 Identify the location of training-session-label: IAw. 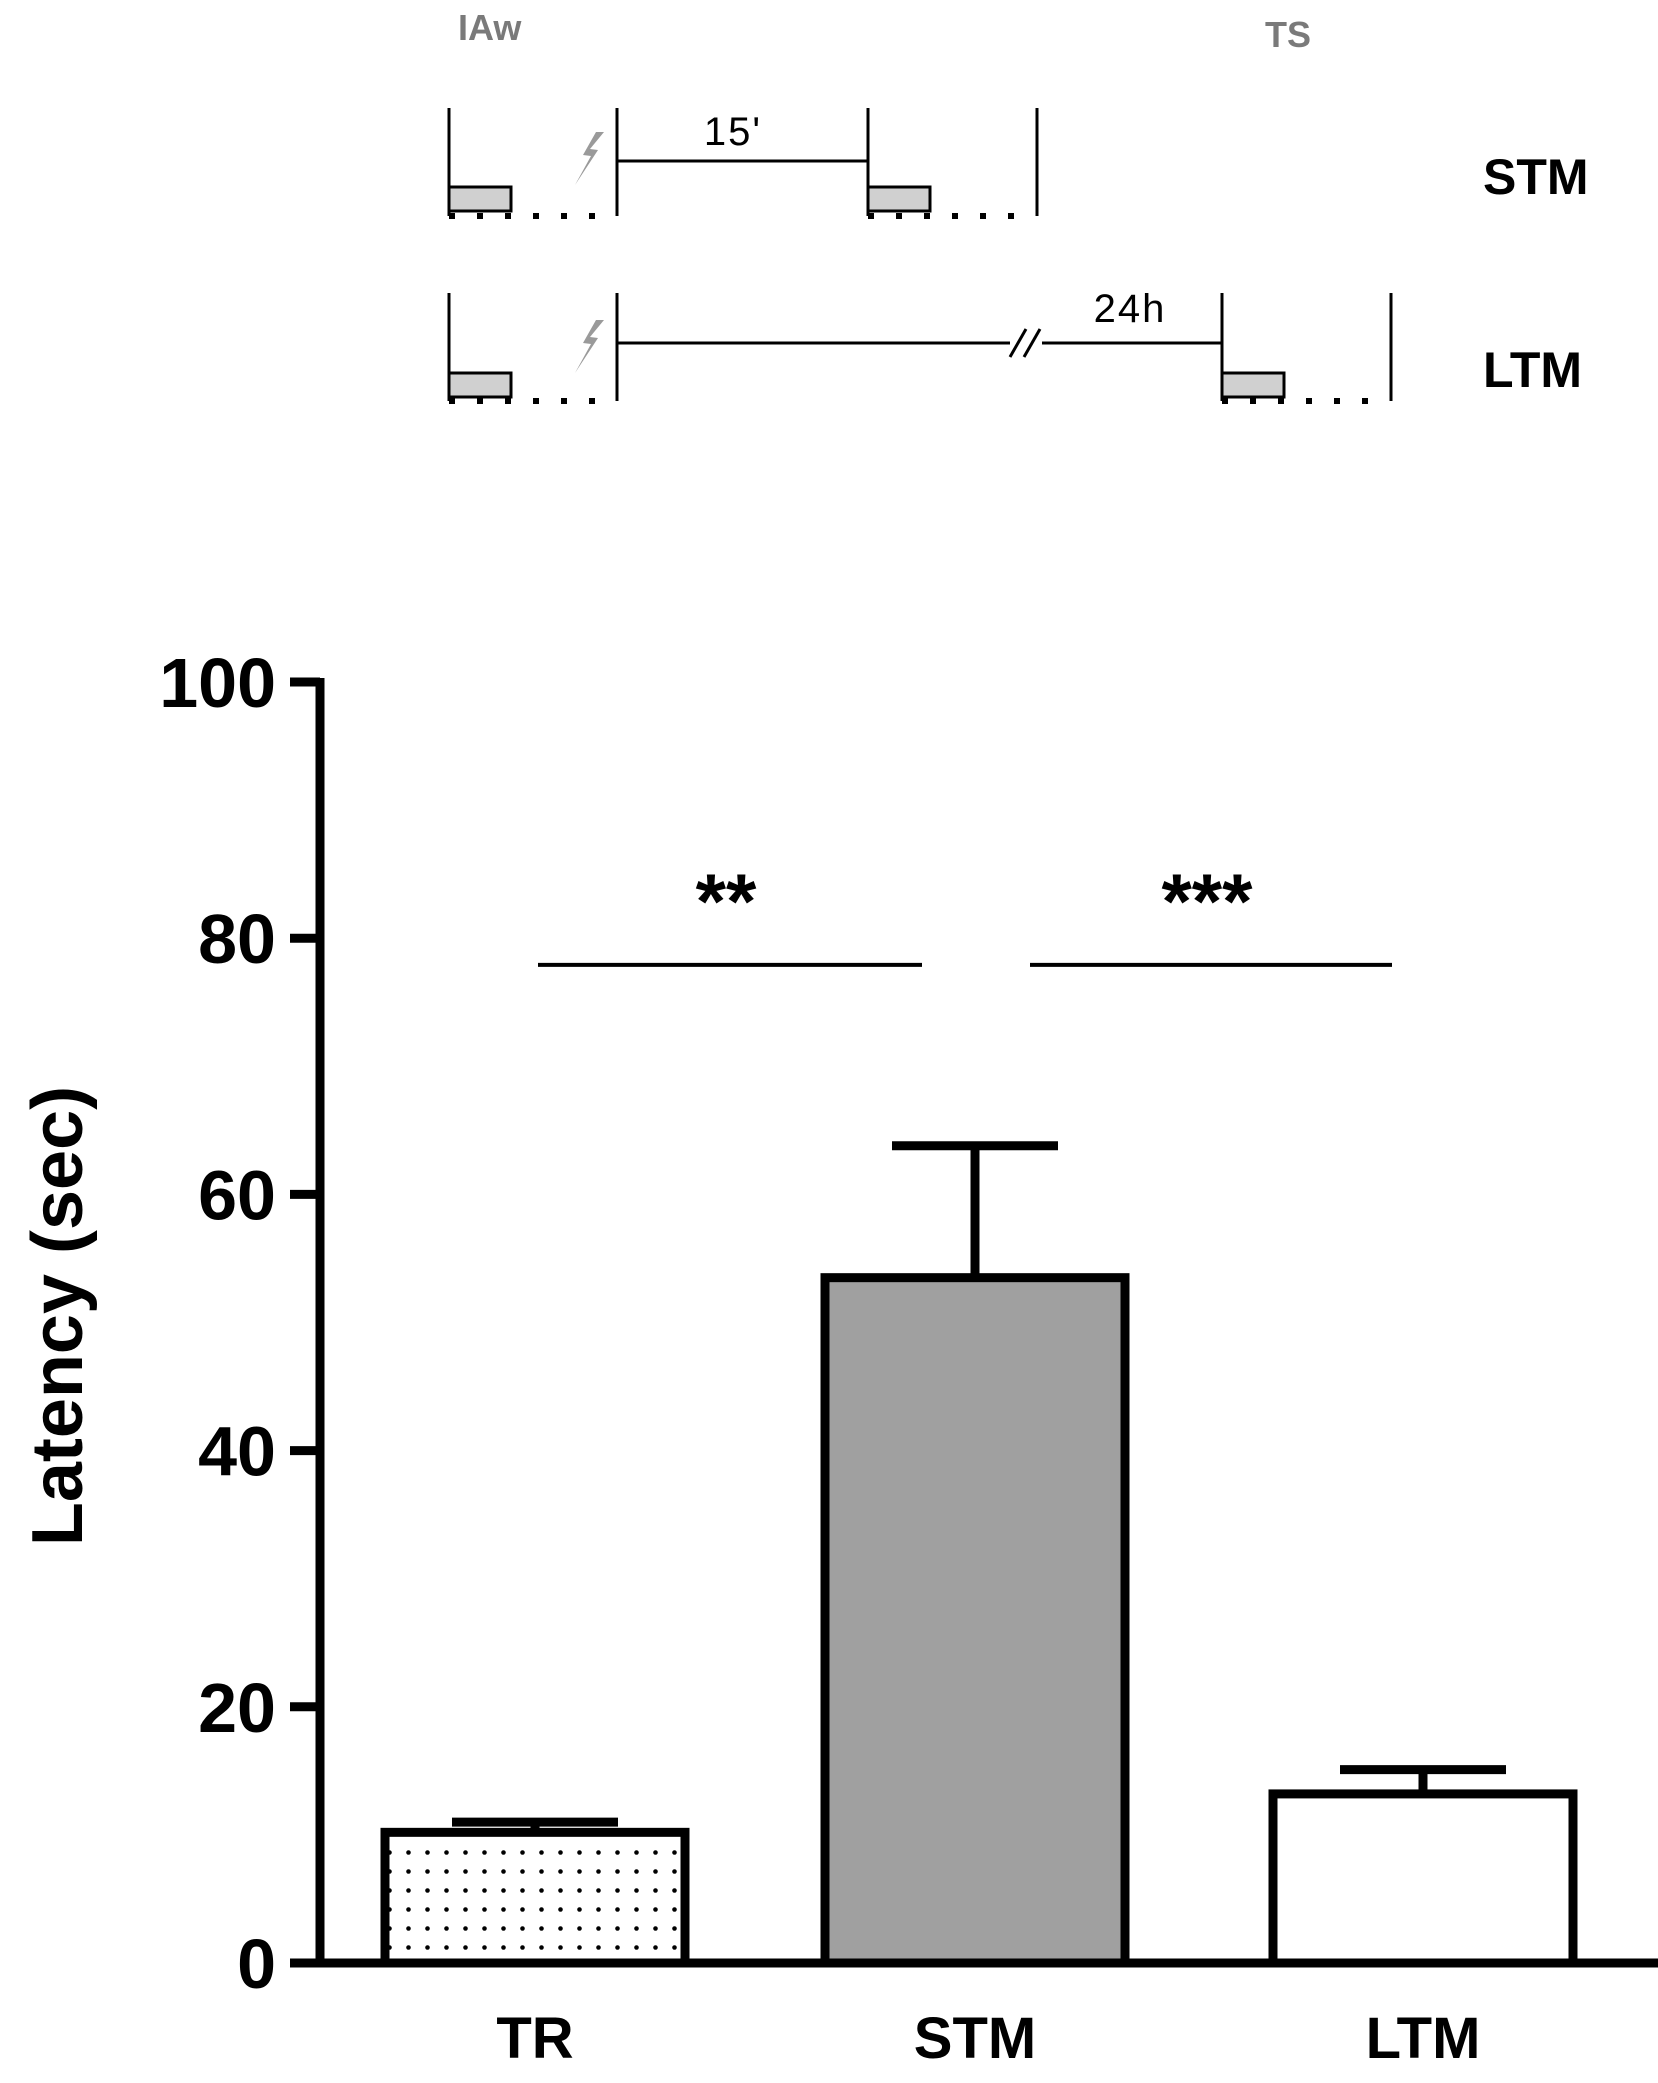
(490, 27).